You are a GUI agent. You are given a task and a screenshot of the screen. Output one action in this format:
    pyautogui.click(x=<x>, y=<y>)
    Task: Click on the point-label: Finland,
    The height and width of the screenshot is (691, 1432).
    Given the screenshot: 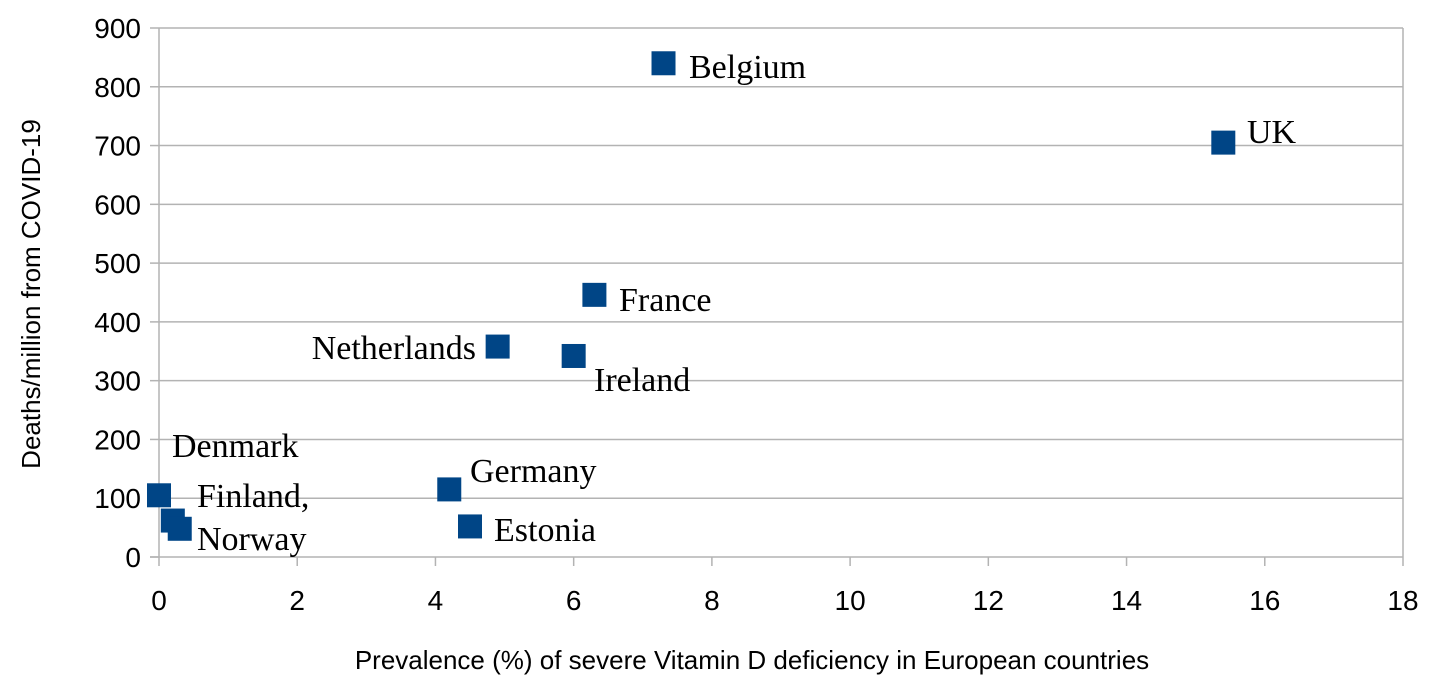 What is the action you would take?
    pyautogui.click(x=253, y=496)
    